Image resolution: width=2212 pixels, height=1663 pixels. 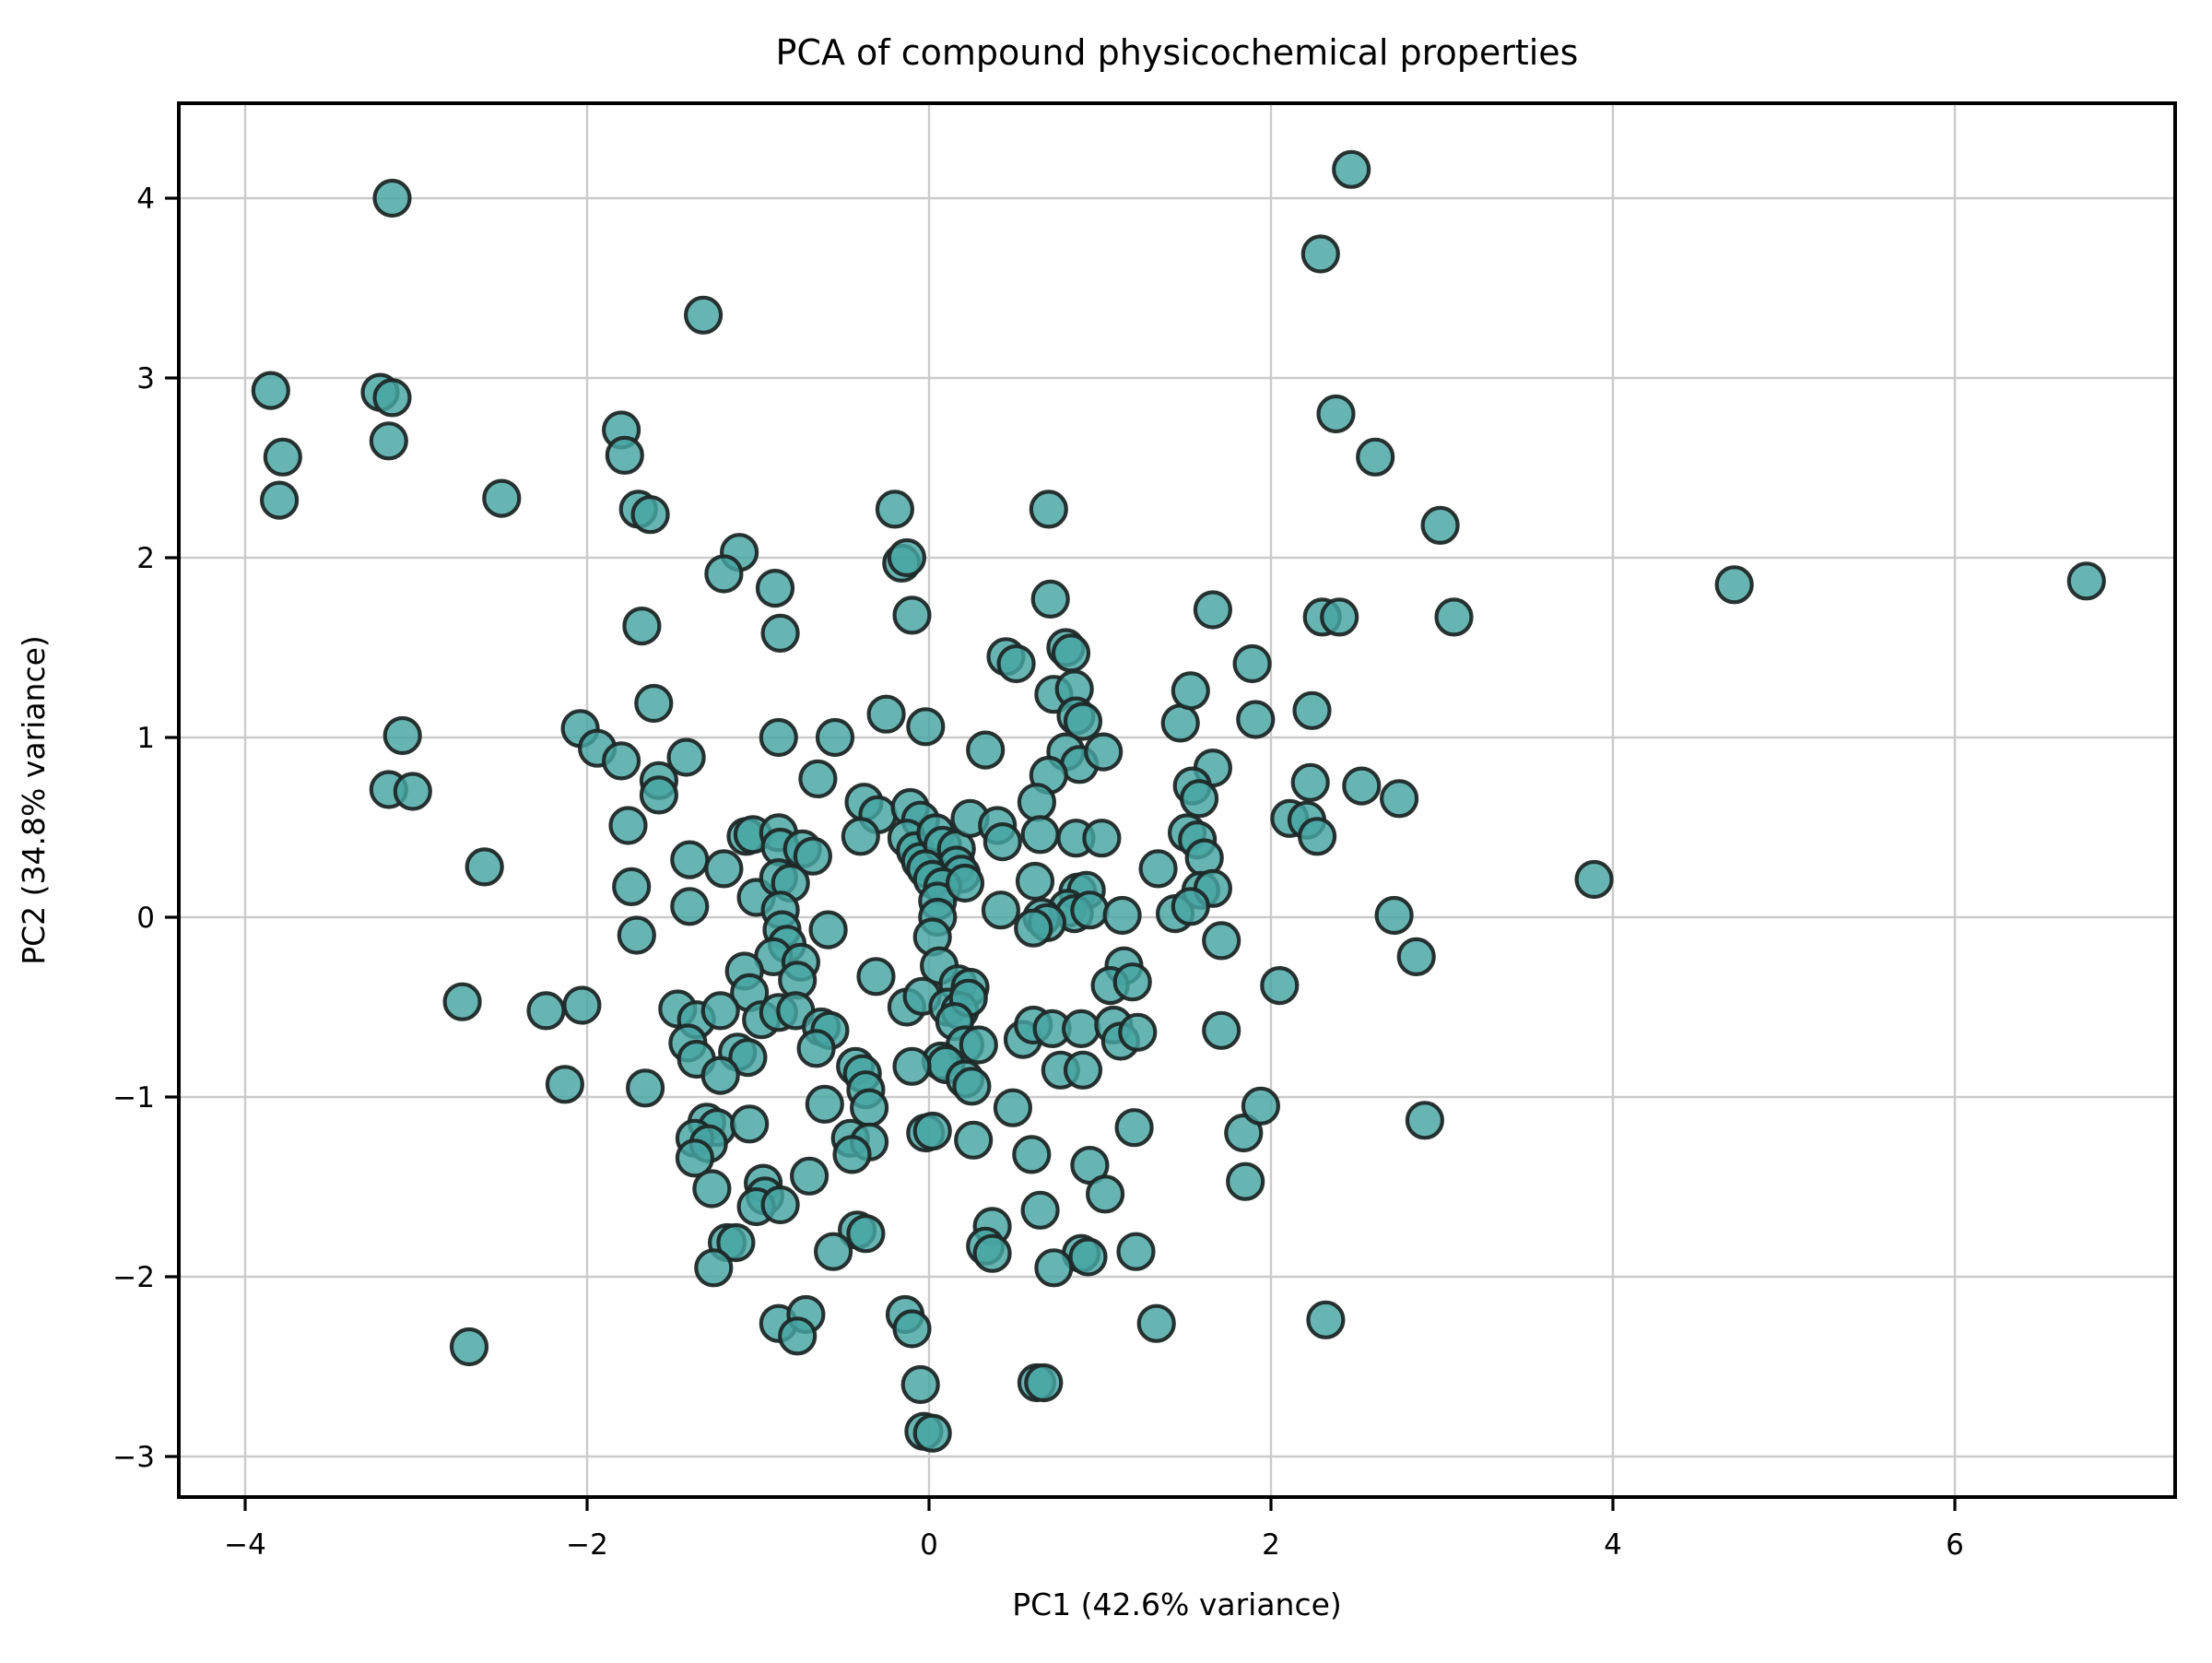 I want to click on y-tick-label: 2, so click(x=145, y=558).